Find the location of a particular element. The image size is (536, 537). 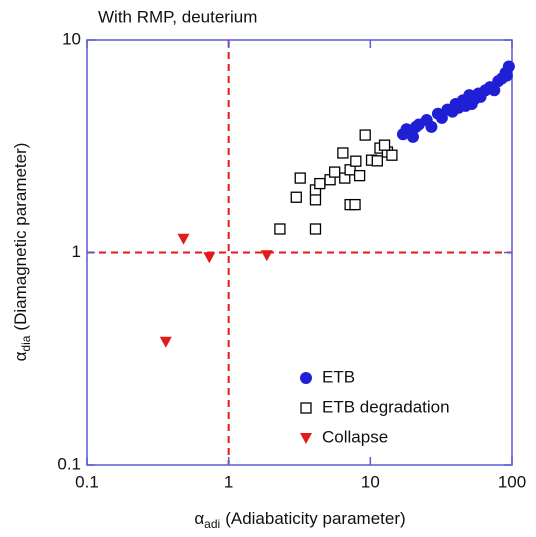

y-label-symbol: α is located at coordinates (20, 356).